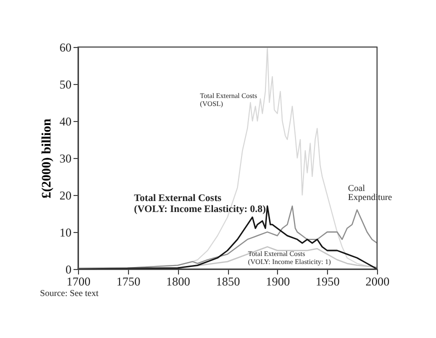 The image size is (436, 338). Describe the element at coordinates (378, 281) in the screenshot. I see `x-tick-label: 2000` at that location.